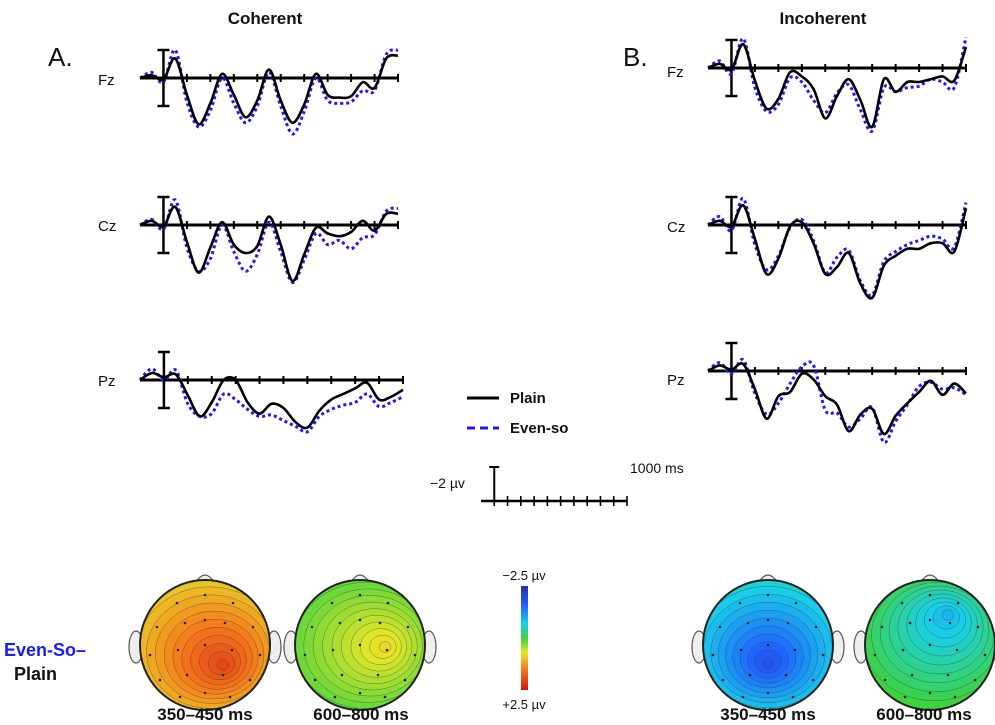 The image size is (995, 725). What do you see at coordinates (676, 227) in the screenshot?
I see `electrode-label-cz-b: Cz` at bounding box center [676, 227].